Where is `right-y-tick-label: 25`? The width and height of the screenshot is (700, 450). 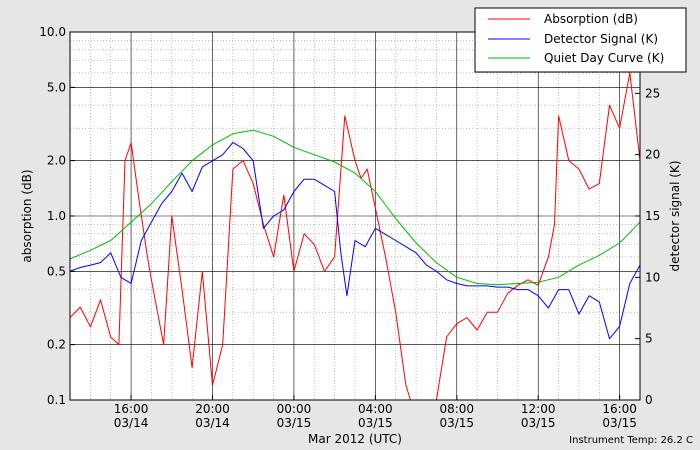
right-y-tick-label: 25 is located at coordinates (652, 93).